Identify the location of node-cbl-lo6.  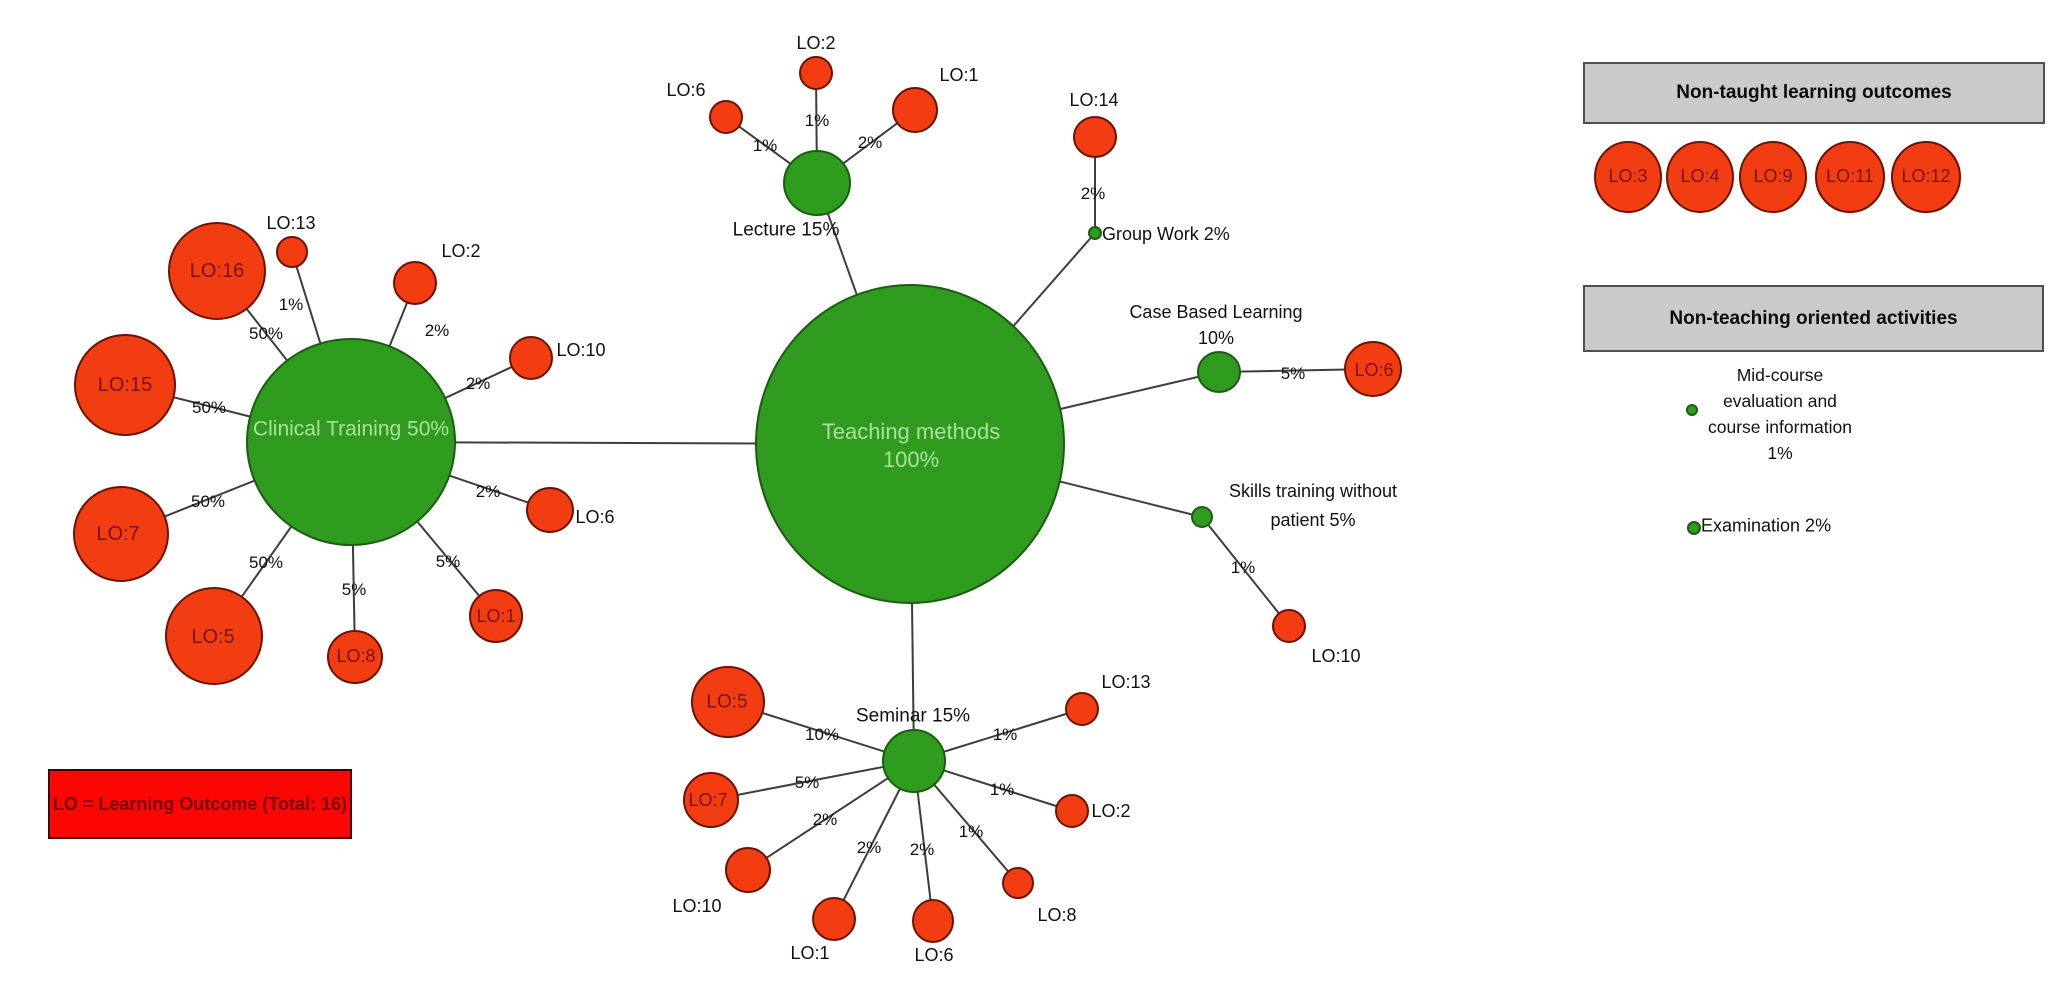
(1373, 369).